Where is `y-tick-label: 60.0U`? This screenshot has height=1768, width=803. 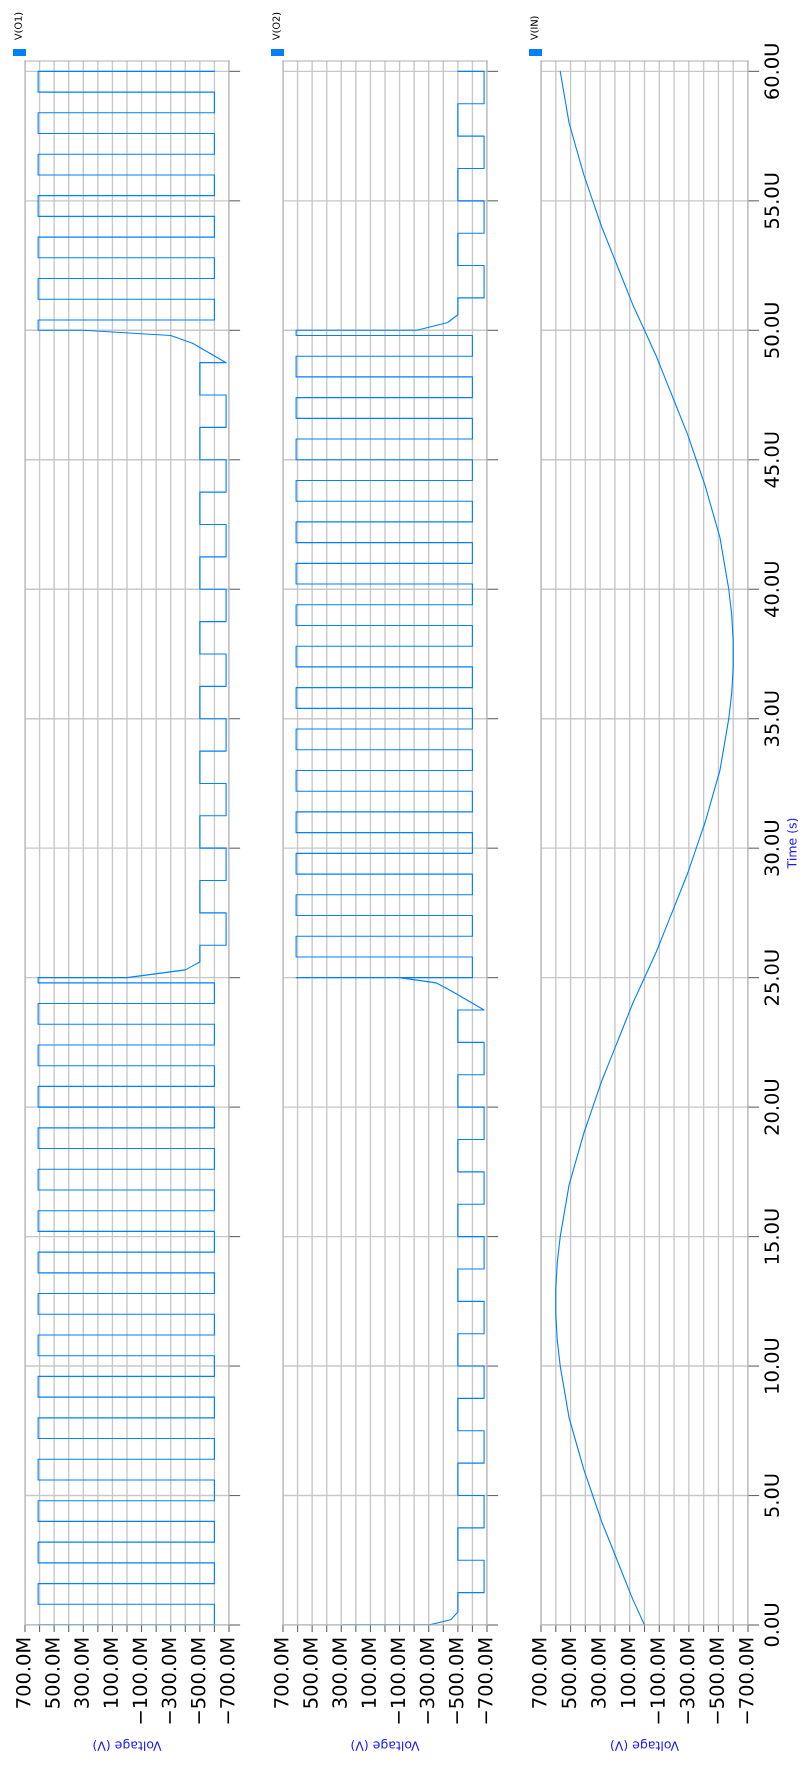 y-tick-label: 60.0U is located at coordinates (772, 71).